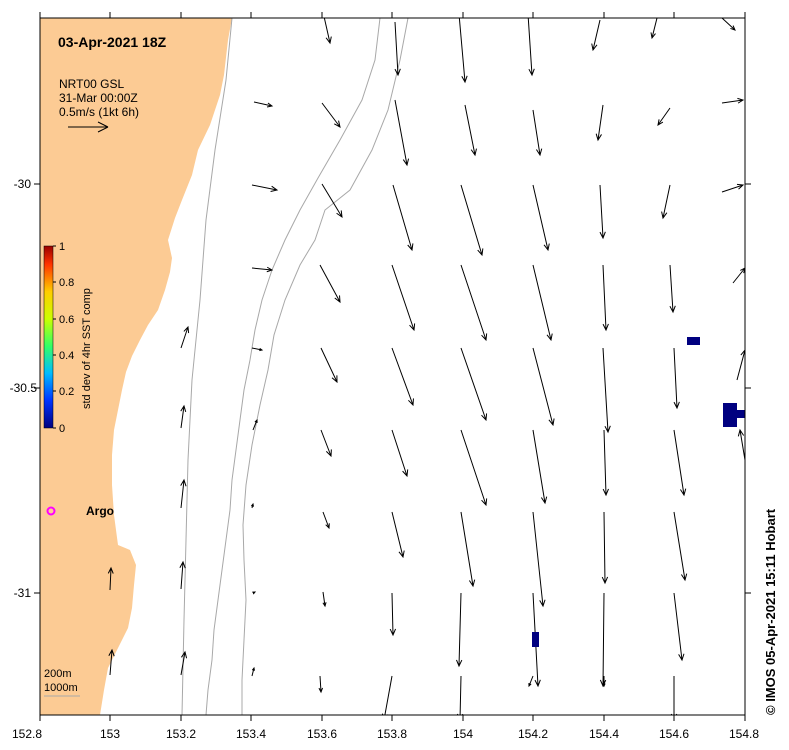 The width and height of the screenshot is (789, 750). What do you see at coordinates (48, 337) in the screenshot?
I see `colorbar` at bounding box center [48, 337].